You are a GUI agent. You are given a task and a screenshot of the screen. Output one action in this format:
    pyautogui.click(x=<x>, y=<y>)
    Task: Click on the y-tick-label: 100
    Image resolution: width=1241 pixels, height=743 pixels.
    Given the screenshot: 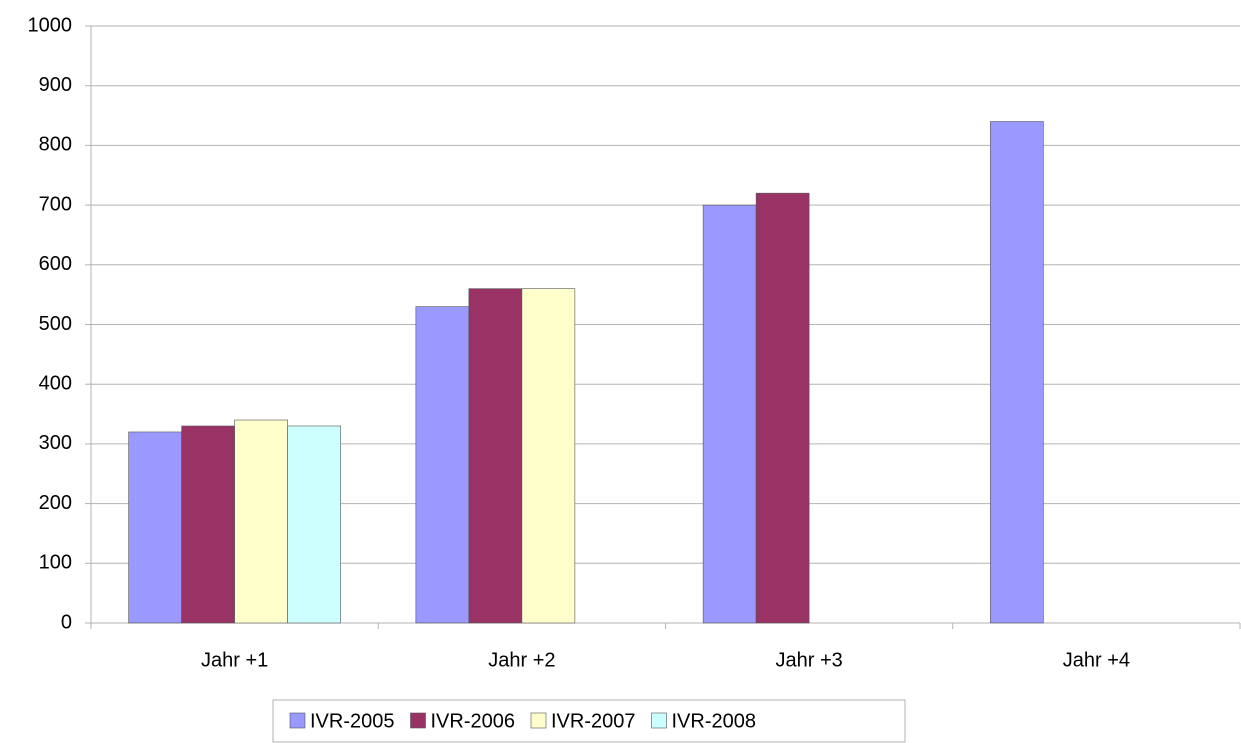 What is the action you would take?
    pyautogui.click(x=55, y=563)
    